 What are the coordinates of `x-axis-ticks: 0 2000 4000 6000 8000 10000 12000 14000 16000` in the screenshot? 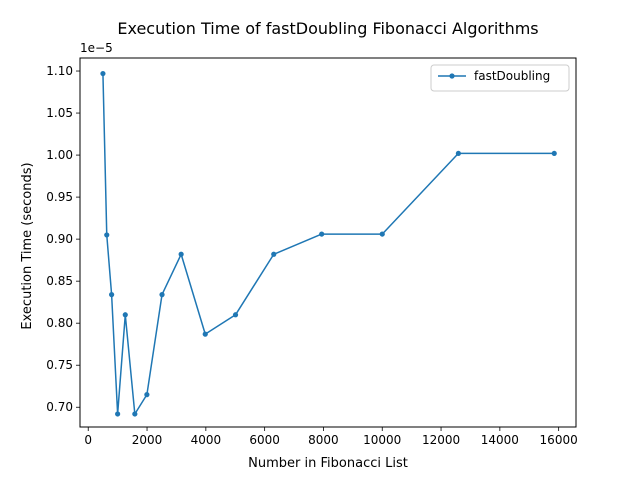 It's located at (331, 437).